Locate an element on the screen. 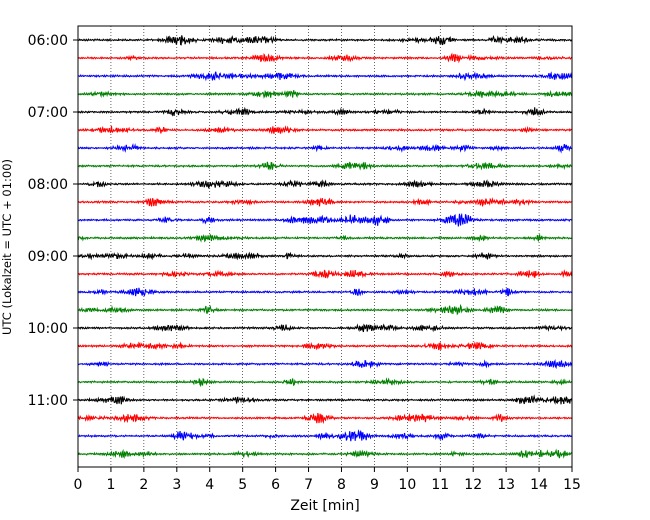 This screenshot has width=650, height=520. x-tick-label: 7 is located at coordinates (308, 485).